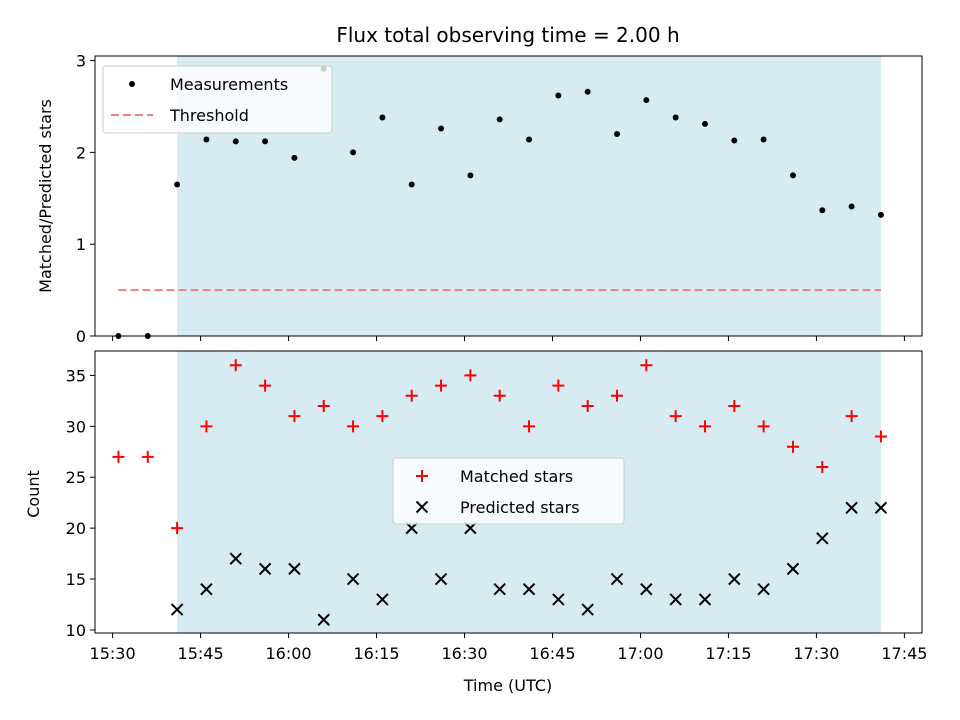 This screenshot has height=720, width=960. What do you see at coordinates (132, 84) in the screenshot?
I see `legend-marker-dot` at bounding box center [132, 84].